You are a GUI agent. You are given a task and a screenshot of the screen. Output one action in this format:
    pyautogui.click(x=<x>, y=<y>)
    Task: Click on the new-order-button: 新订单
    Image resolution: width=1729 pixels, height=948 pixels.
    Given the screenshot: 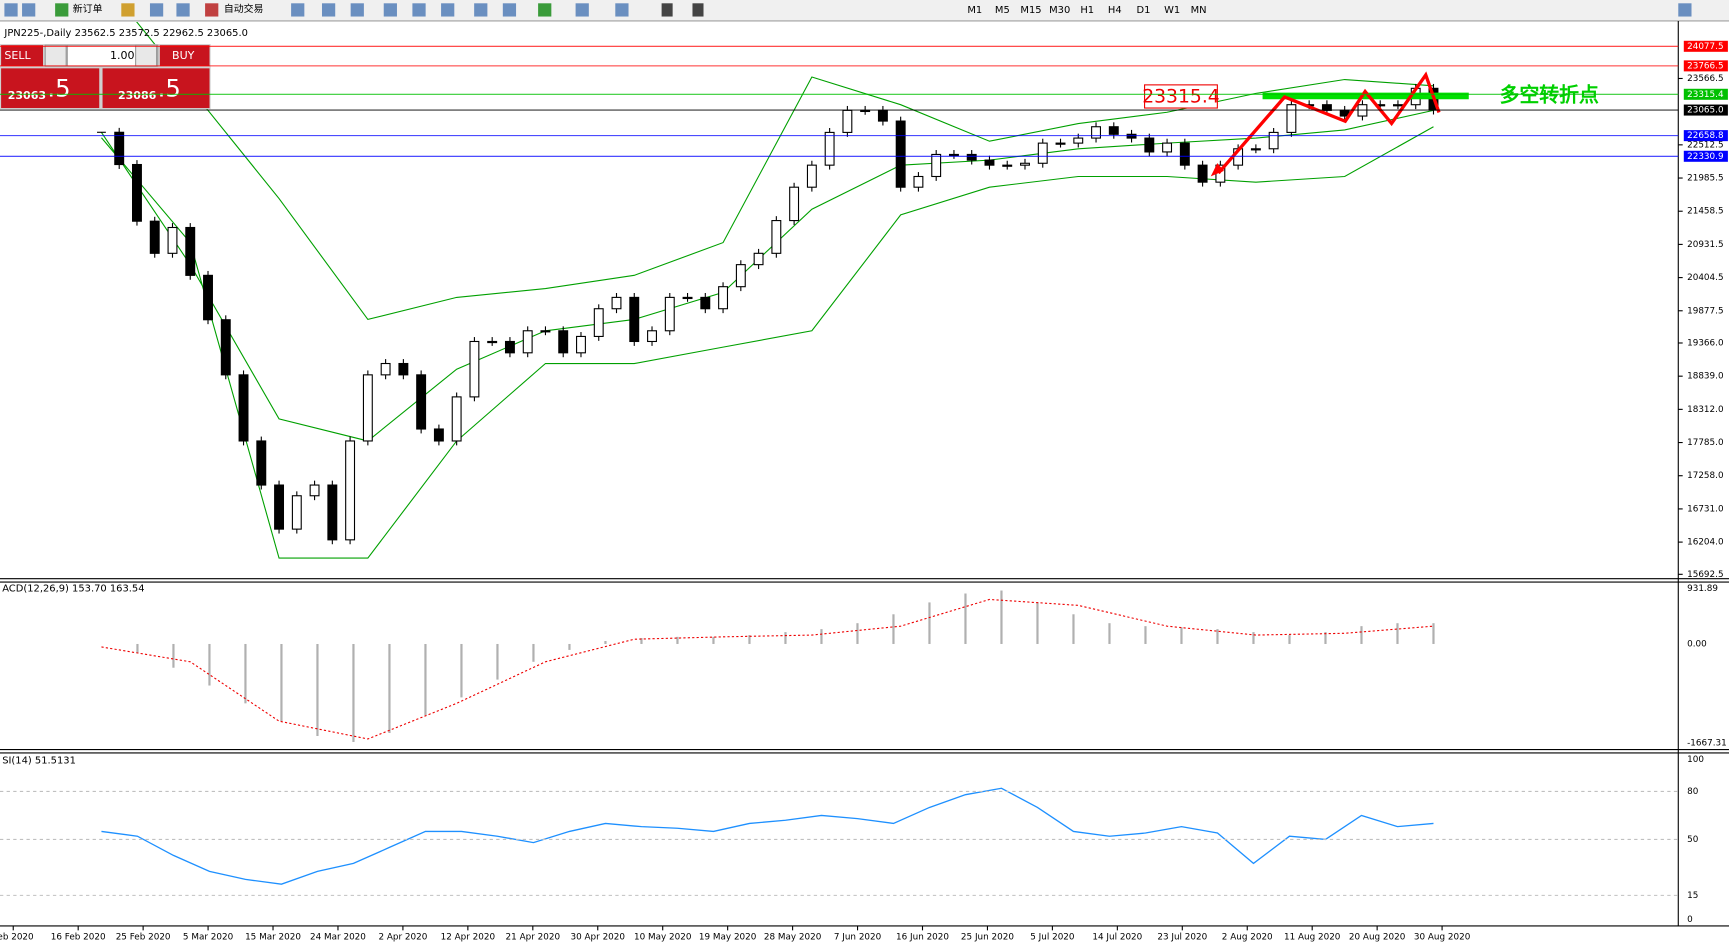 What is the action you would take?
    pyautogui.click(x=88, y=8)
    